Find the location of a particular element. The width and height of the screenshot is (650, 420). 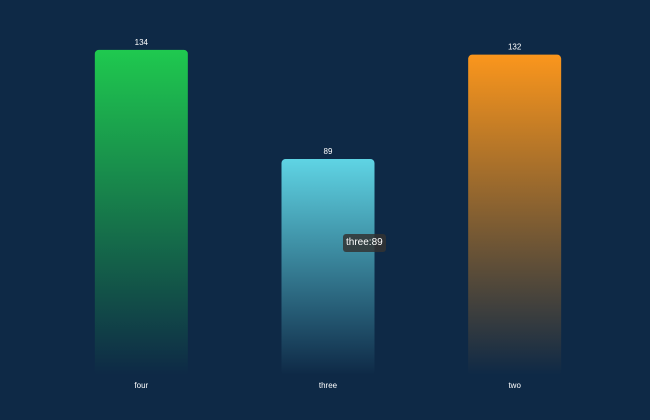

category-label-three: three is located at coordinates (328, 385).